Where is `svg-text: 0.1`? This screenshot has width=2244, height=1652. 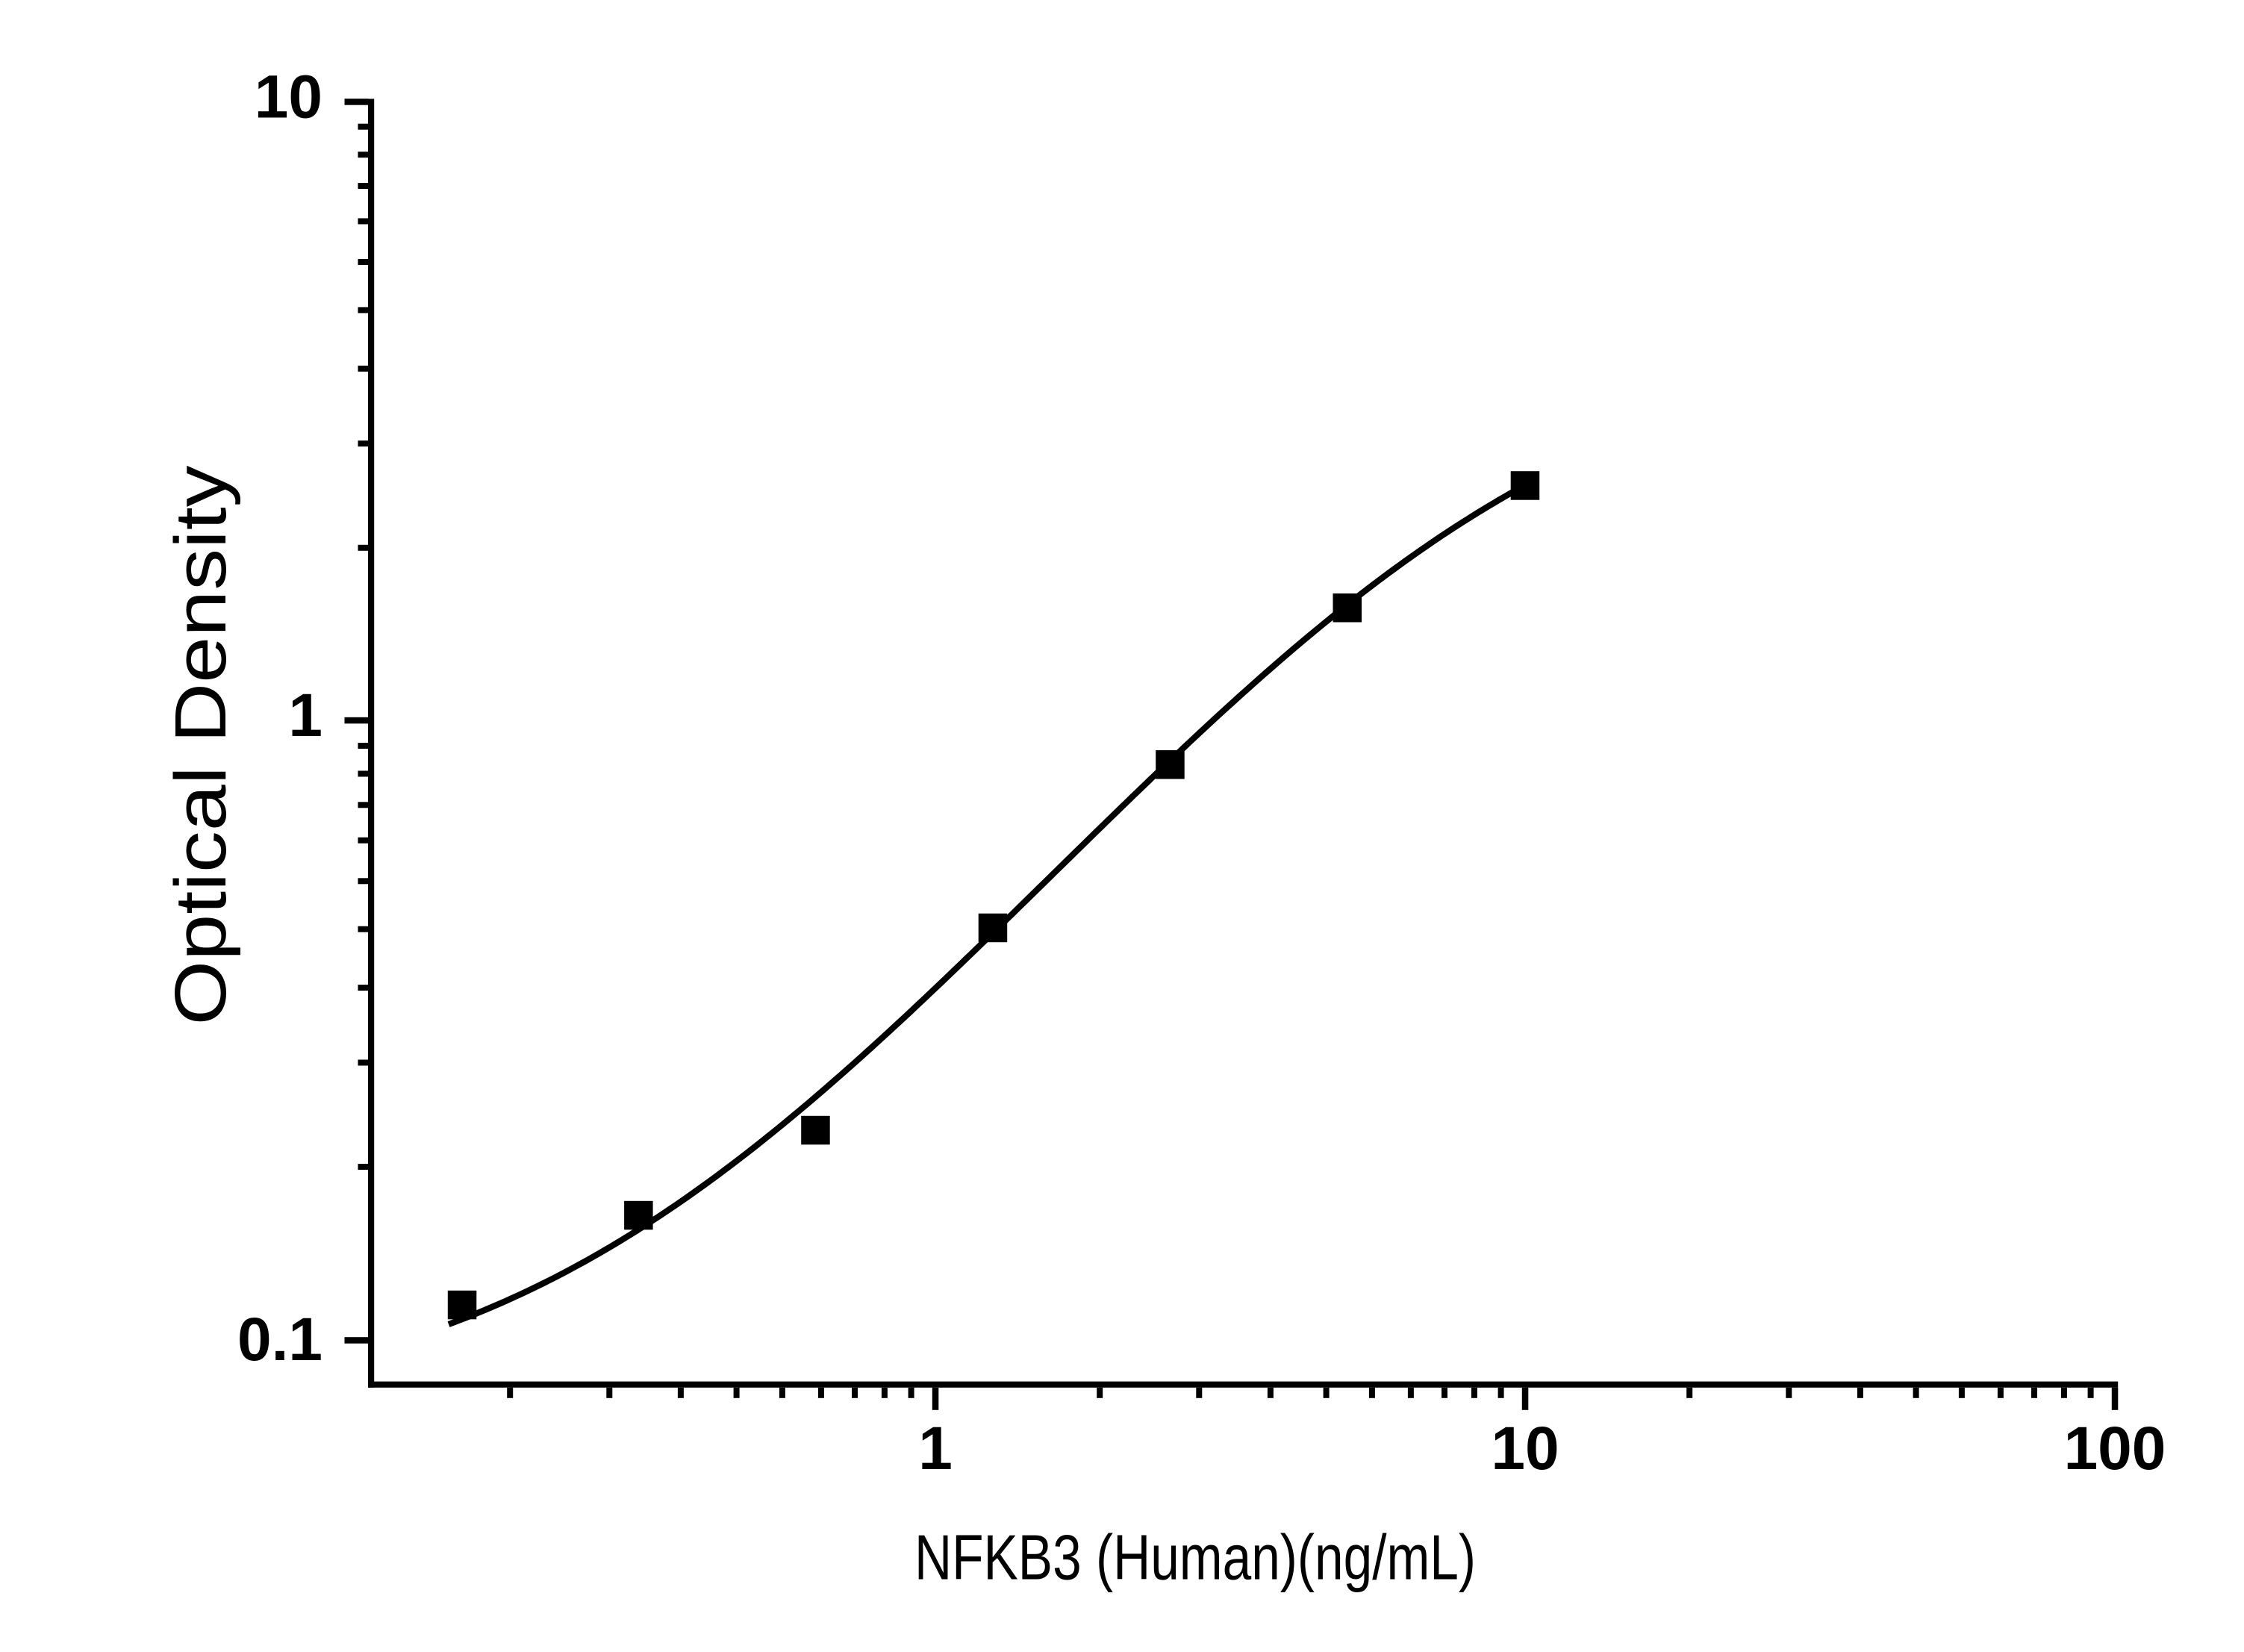 svg-text: 0.1 is located at coordinates (279, 1340).